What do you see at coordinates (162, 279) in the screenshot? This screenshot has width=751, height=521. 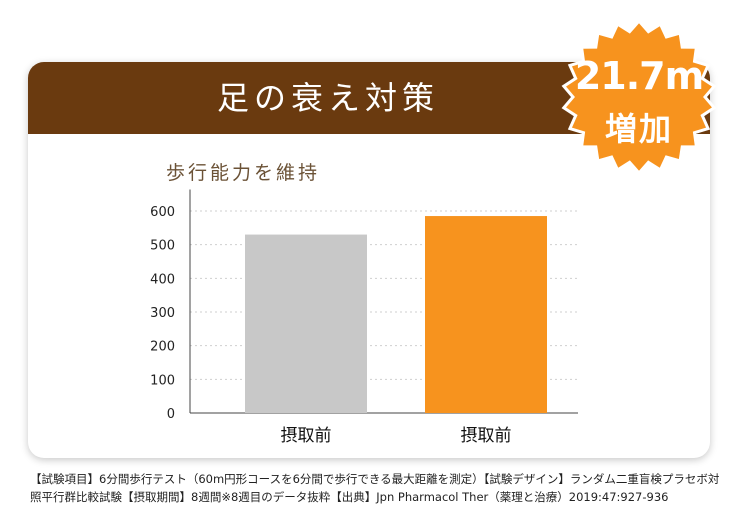 I see `y-tick-label: 400` at bounding box center [162, 279].